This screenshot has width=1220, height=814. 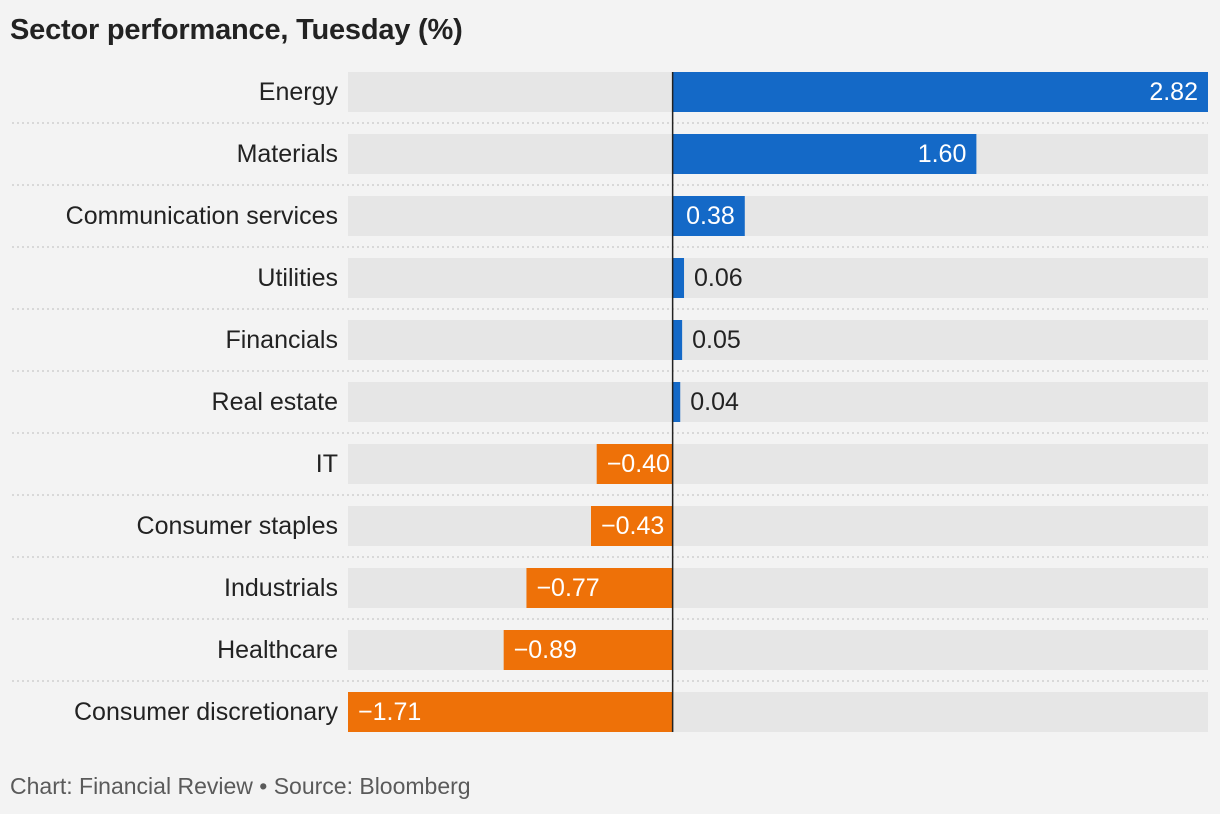 What do you see at coordinates (299, 92) in the screenshot?
I see `category-label: Energy` at bounding box center [299, 92].